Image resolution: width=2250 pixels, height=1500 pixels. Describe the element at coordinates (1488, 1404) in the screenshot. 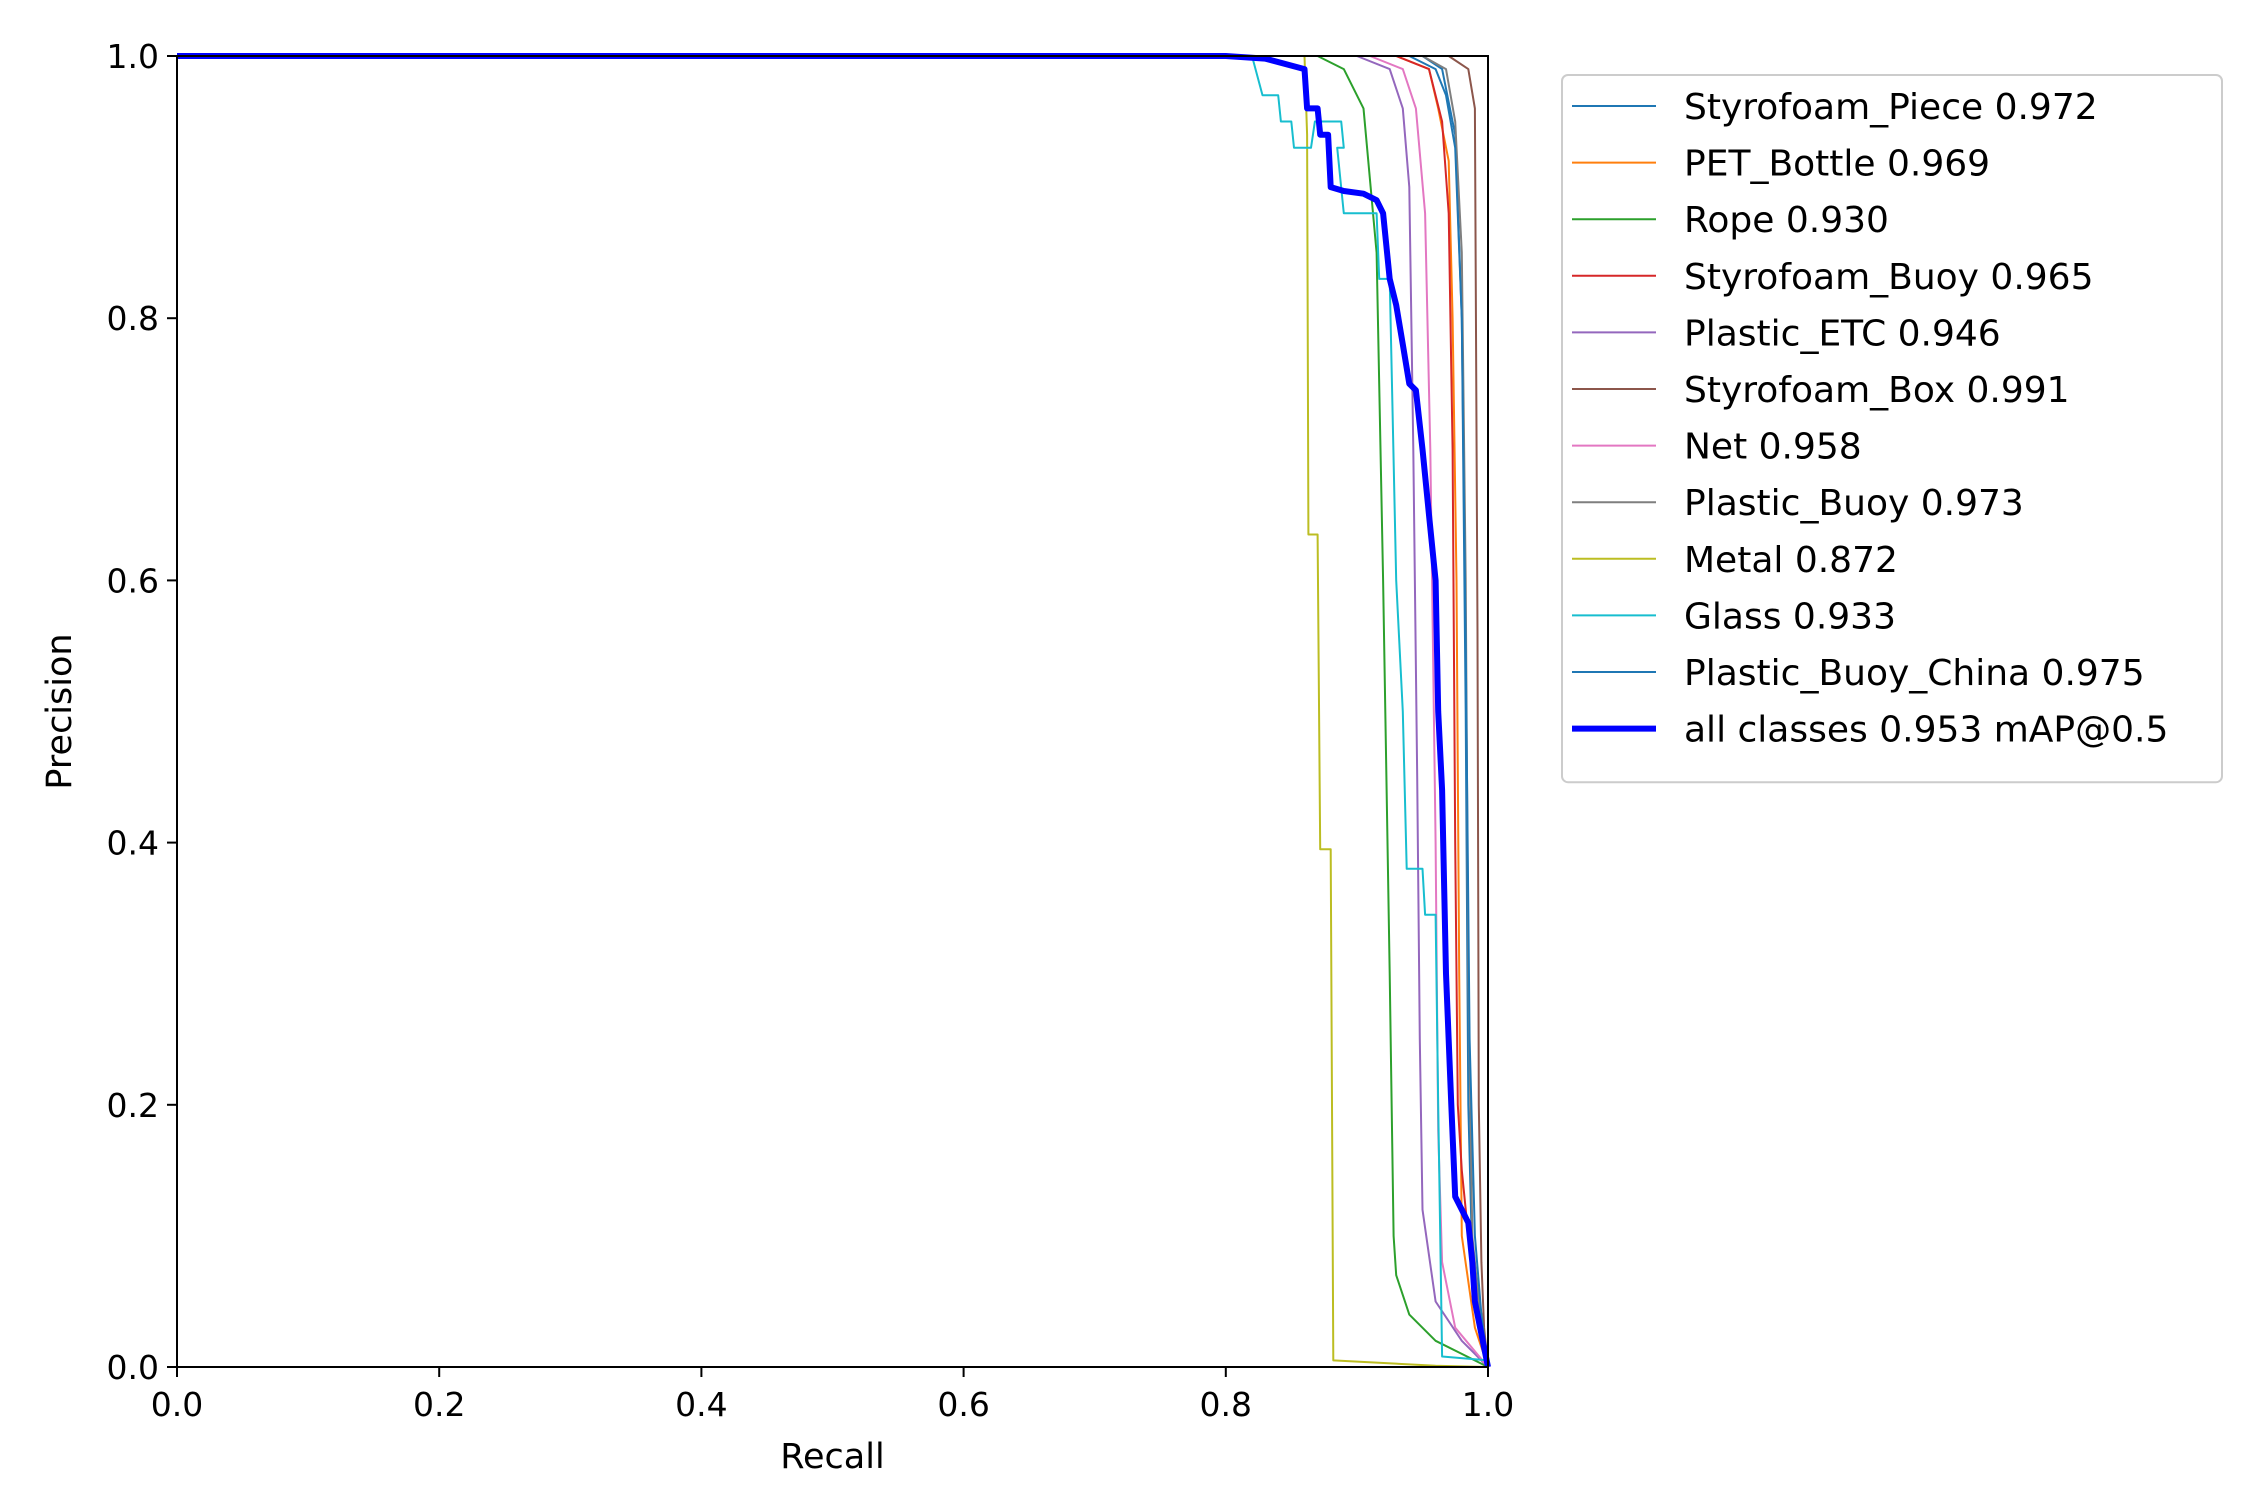

I see `x-tick-label: 1.0` at that location.